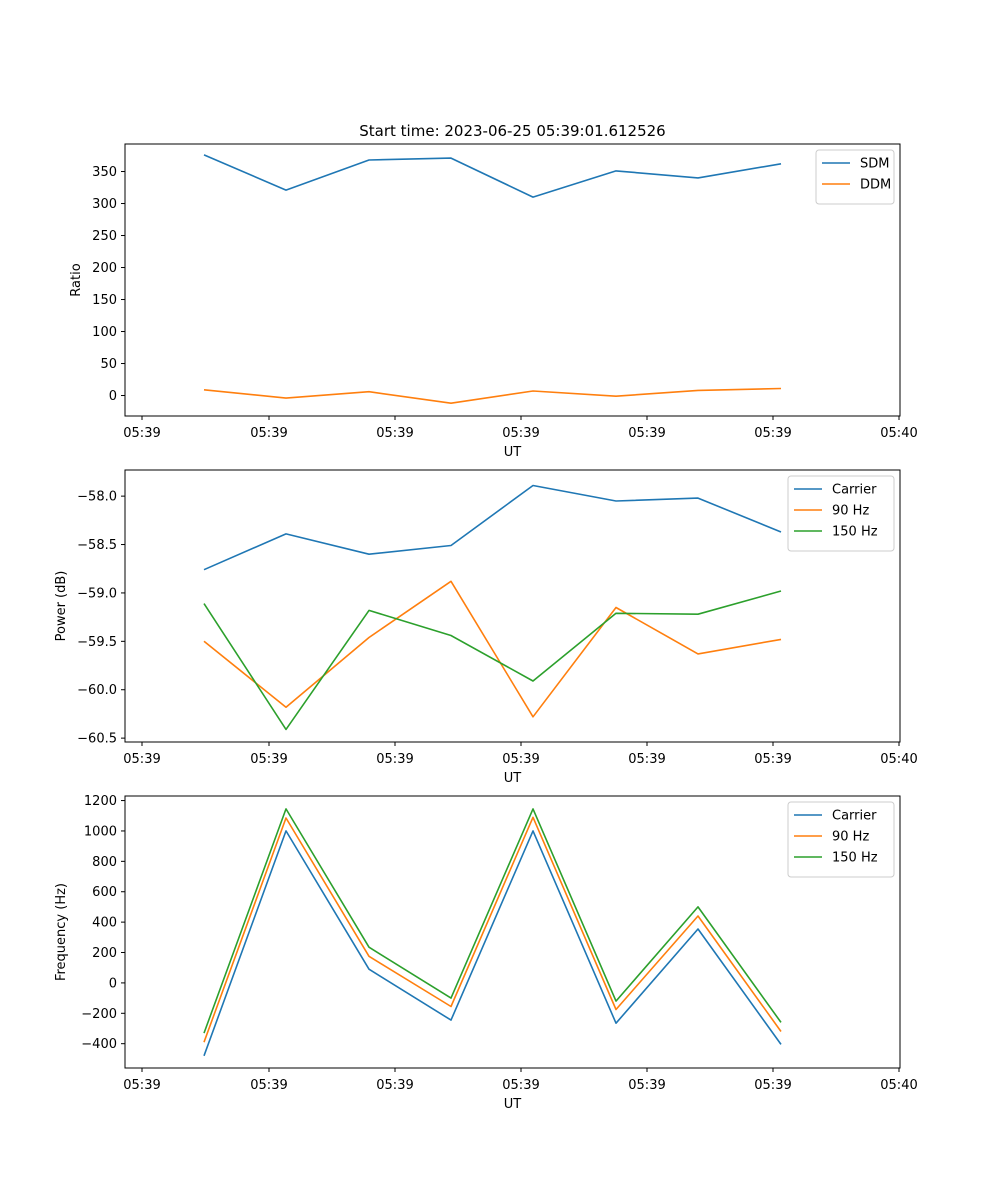  I want to click on y-axis-label: Frequency (Hz), so click(61, 932).